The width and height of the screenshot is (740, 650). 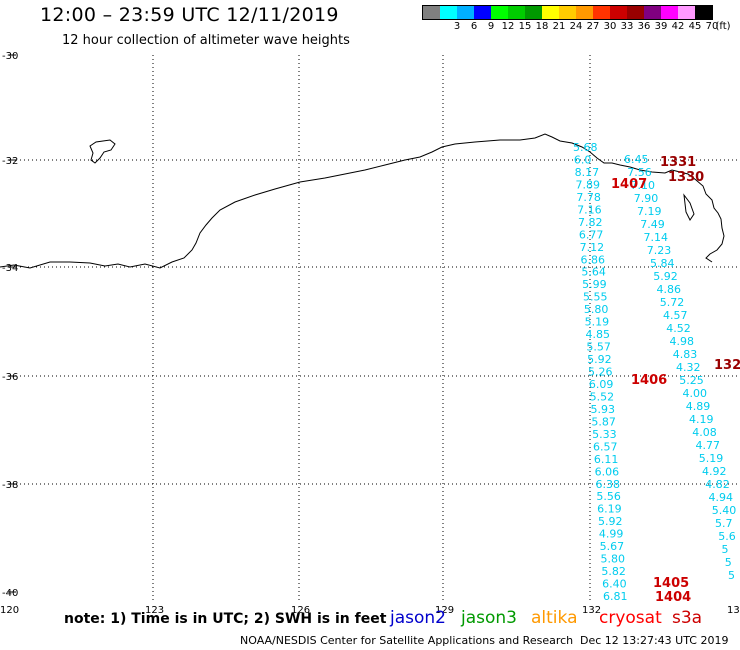 I want to click on swh-reading-a: 6.57, so click(x=605, y=446).